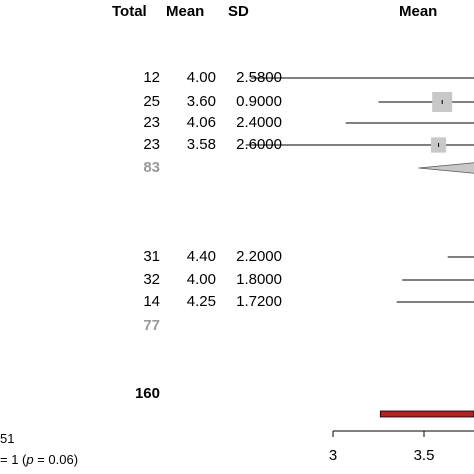 The image size is (474, 474). I want to click on x-tick-label: 3, so click(333, 455).